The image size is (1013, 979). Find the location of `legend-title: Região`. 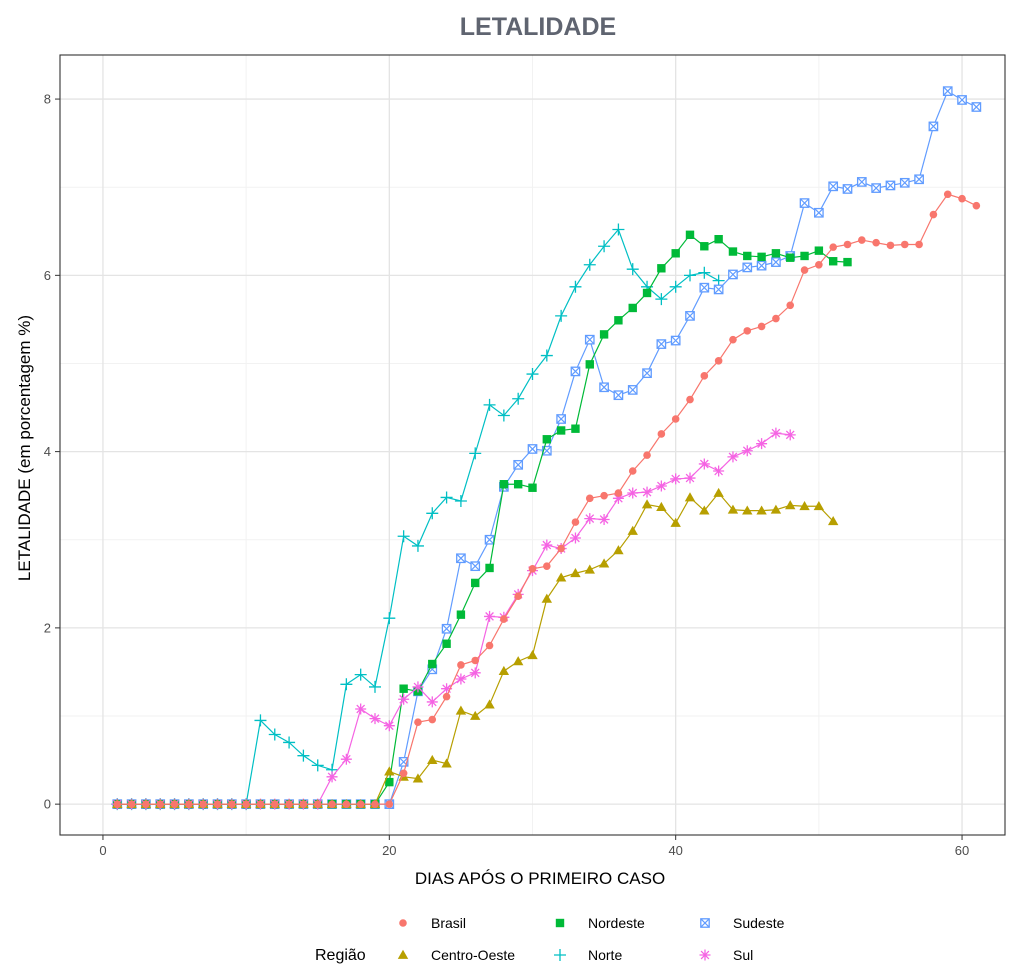

legend-title: Região is located at coordinates (340, 955).